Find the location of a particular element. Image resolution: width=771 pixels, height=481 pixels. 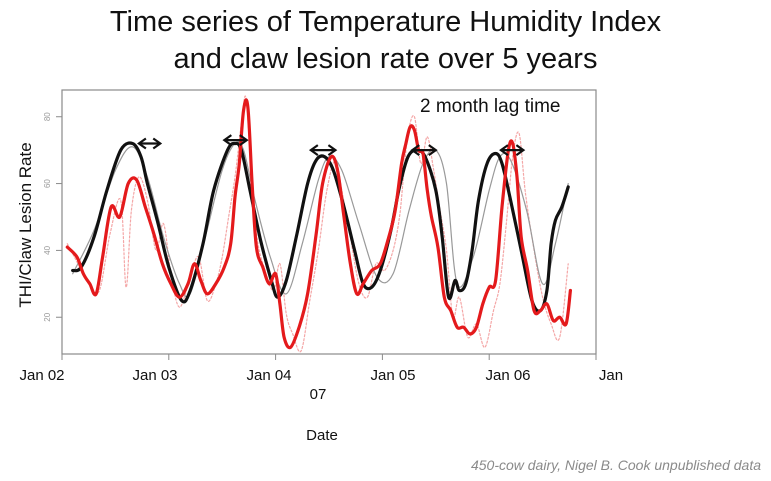

y-tick-label: 40 is located at coordinates (47, 249).